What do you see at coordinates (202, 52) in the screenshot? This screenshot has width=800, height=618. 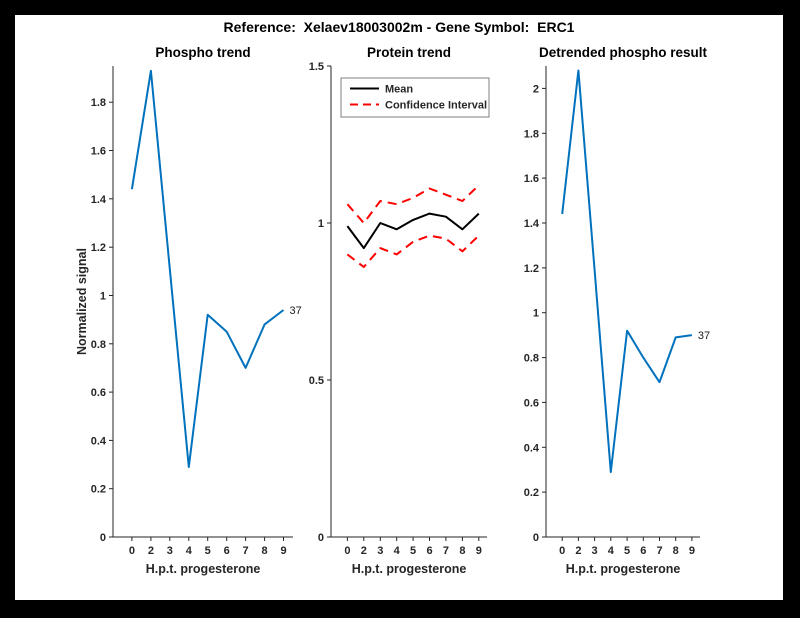 I see `subplot-title: Phospho trend` at bounding box center [202, 52].